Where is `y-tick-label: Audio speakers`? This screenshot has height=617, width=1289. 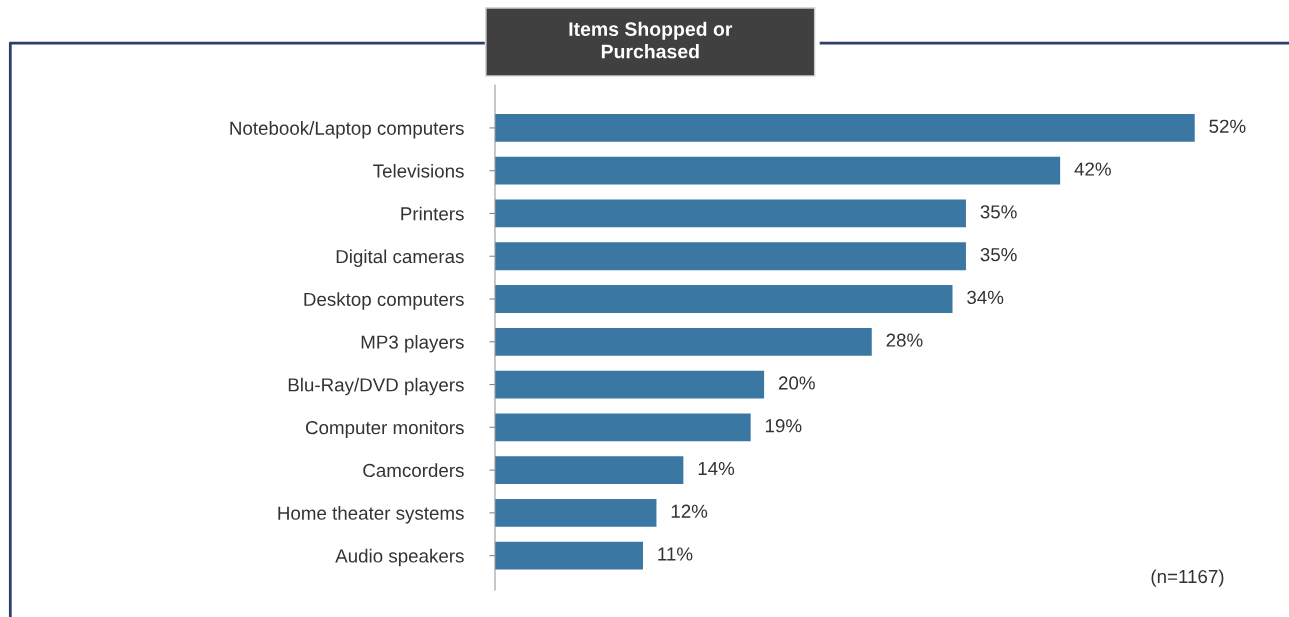
y-tick-label: Audio speakers is located at coordinates (399, 557).